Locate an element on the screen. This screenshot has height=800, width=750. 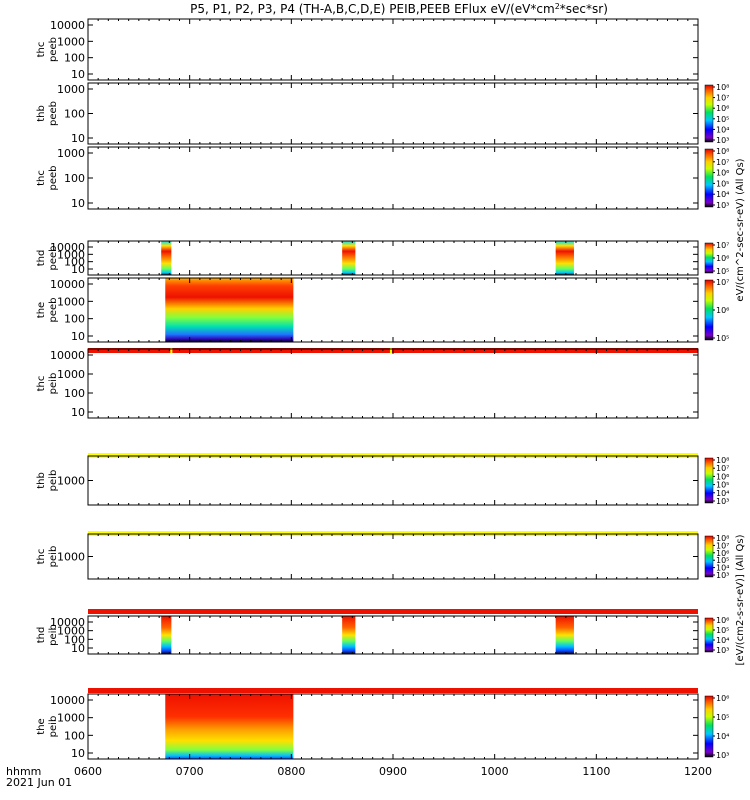
x-axis-label-hhmm: hhmm is located at coordinates (23, 771).